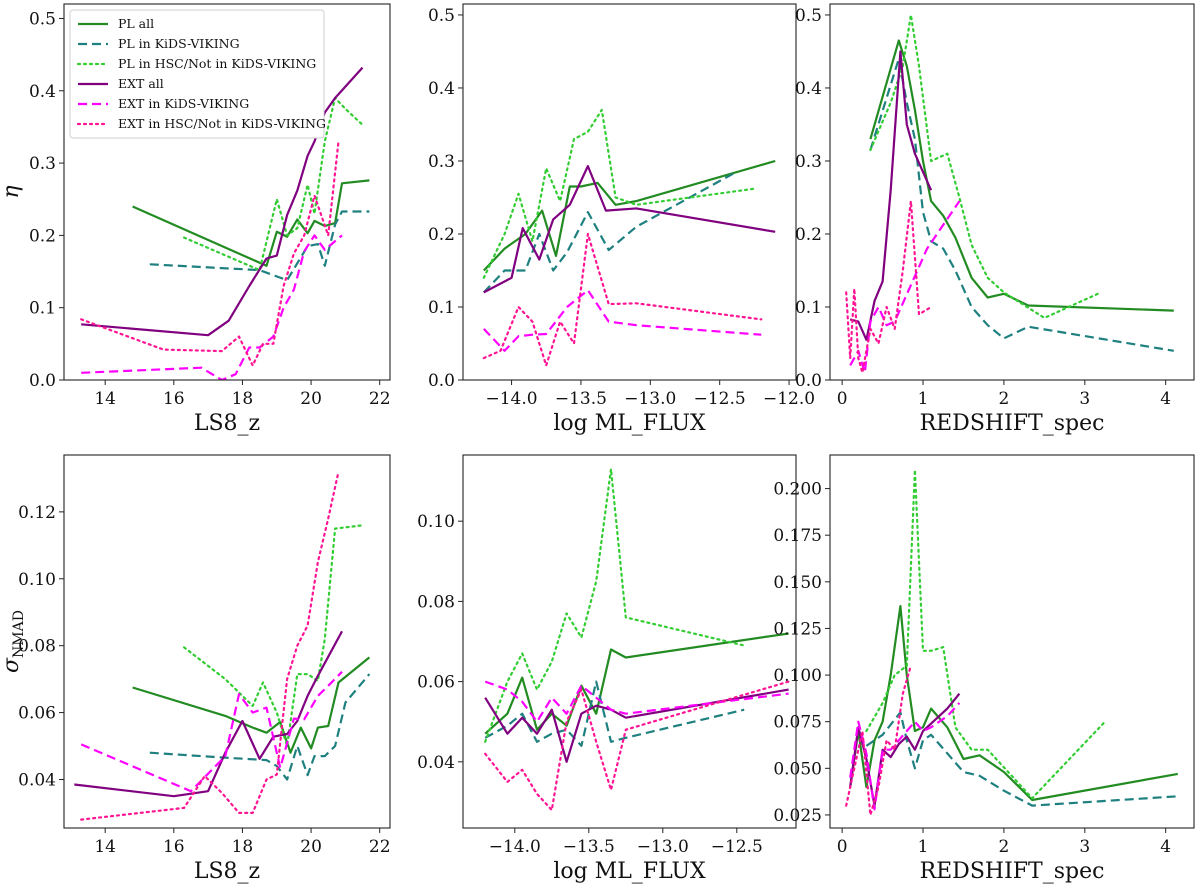 This screenshot has height=885, width=1200. Describe the element at coordinates (797, 536) in the screenshot. I see `y-tick-label: 0.175` at that location.